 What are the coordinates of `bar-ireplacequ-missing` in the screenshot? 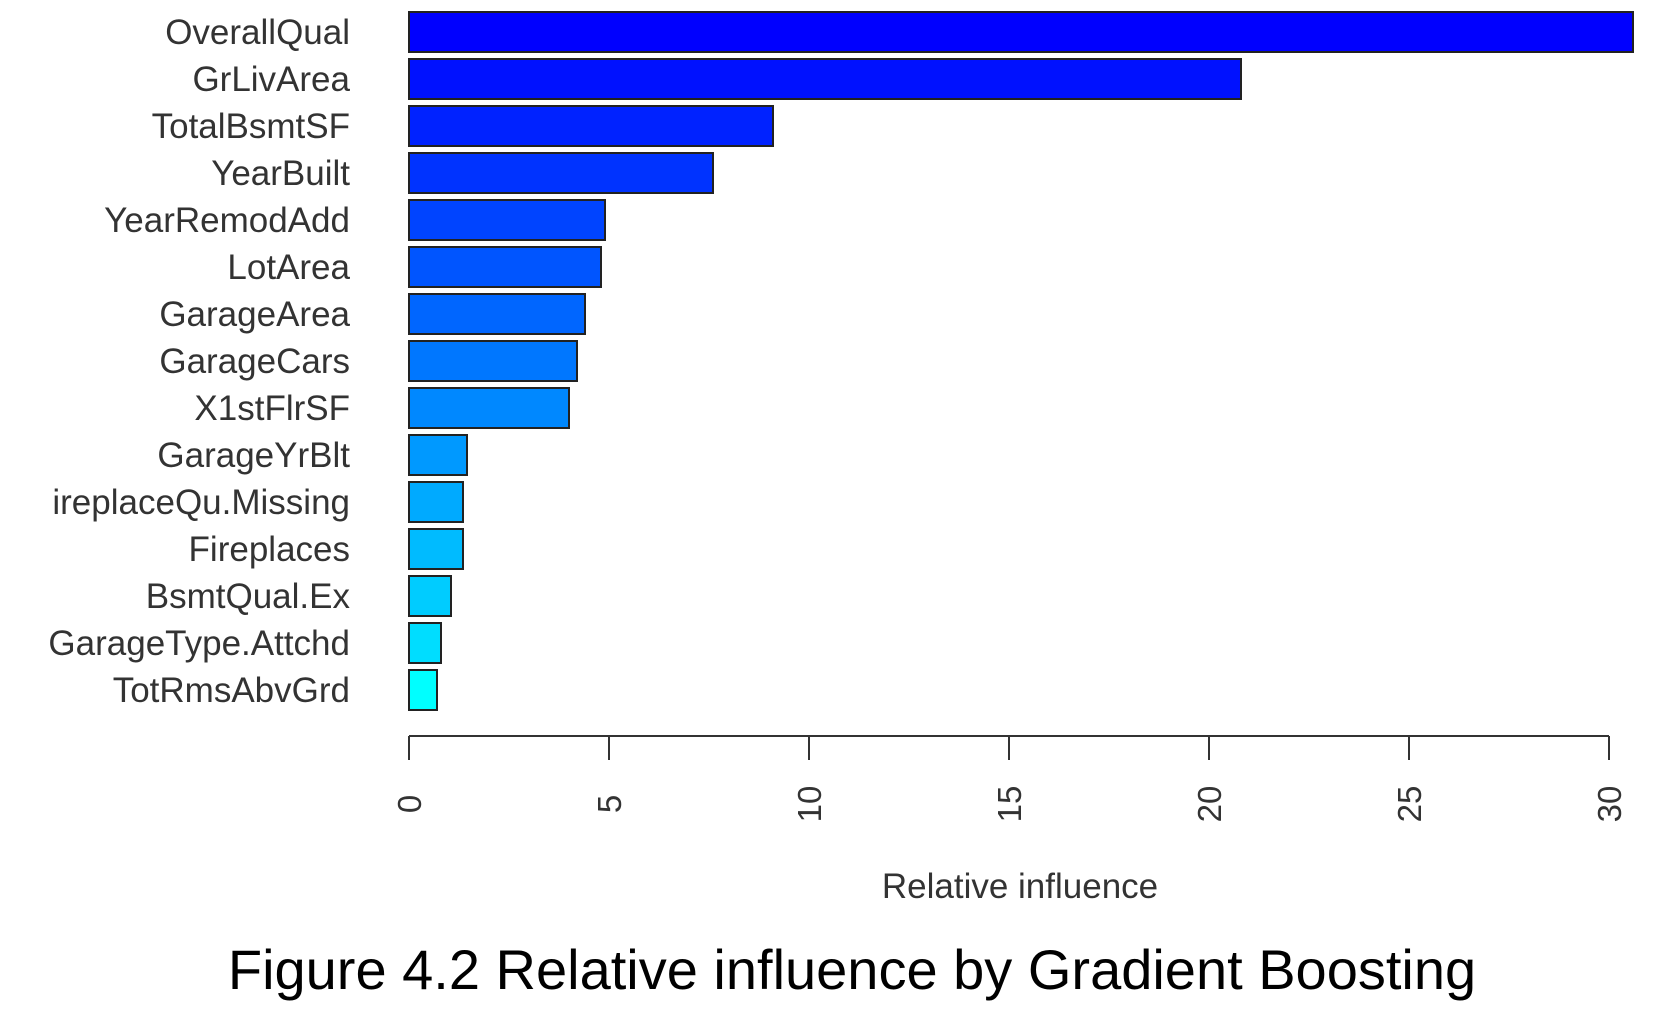 It's located at (436, 502).